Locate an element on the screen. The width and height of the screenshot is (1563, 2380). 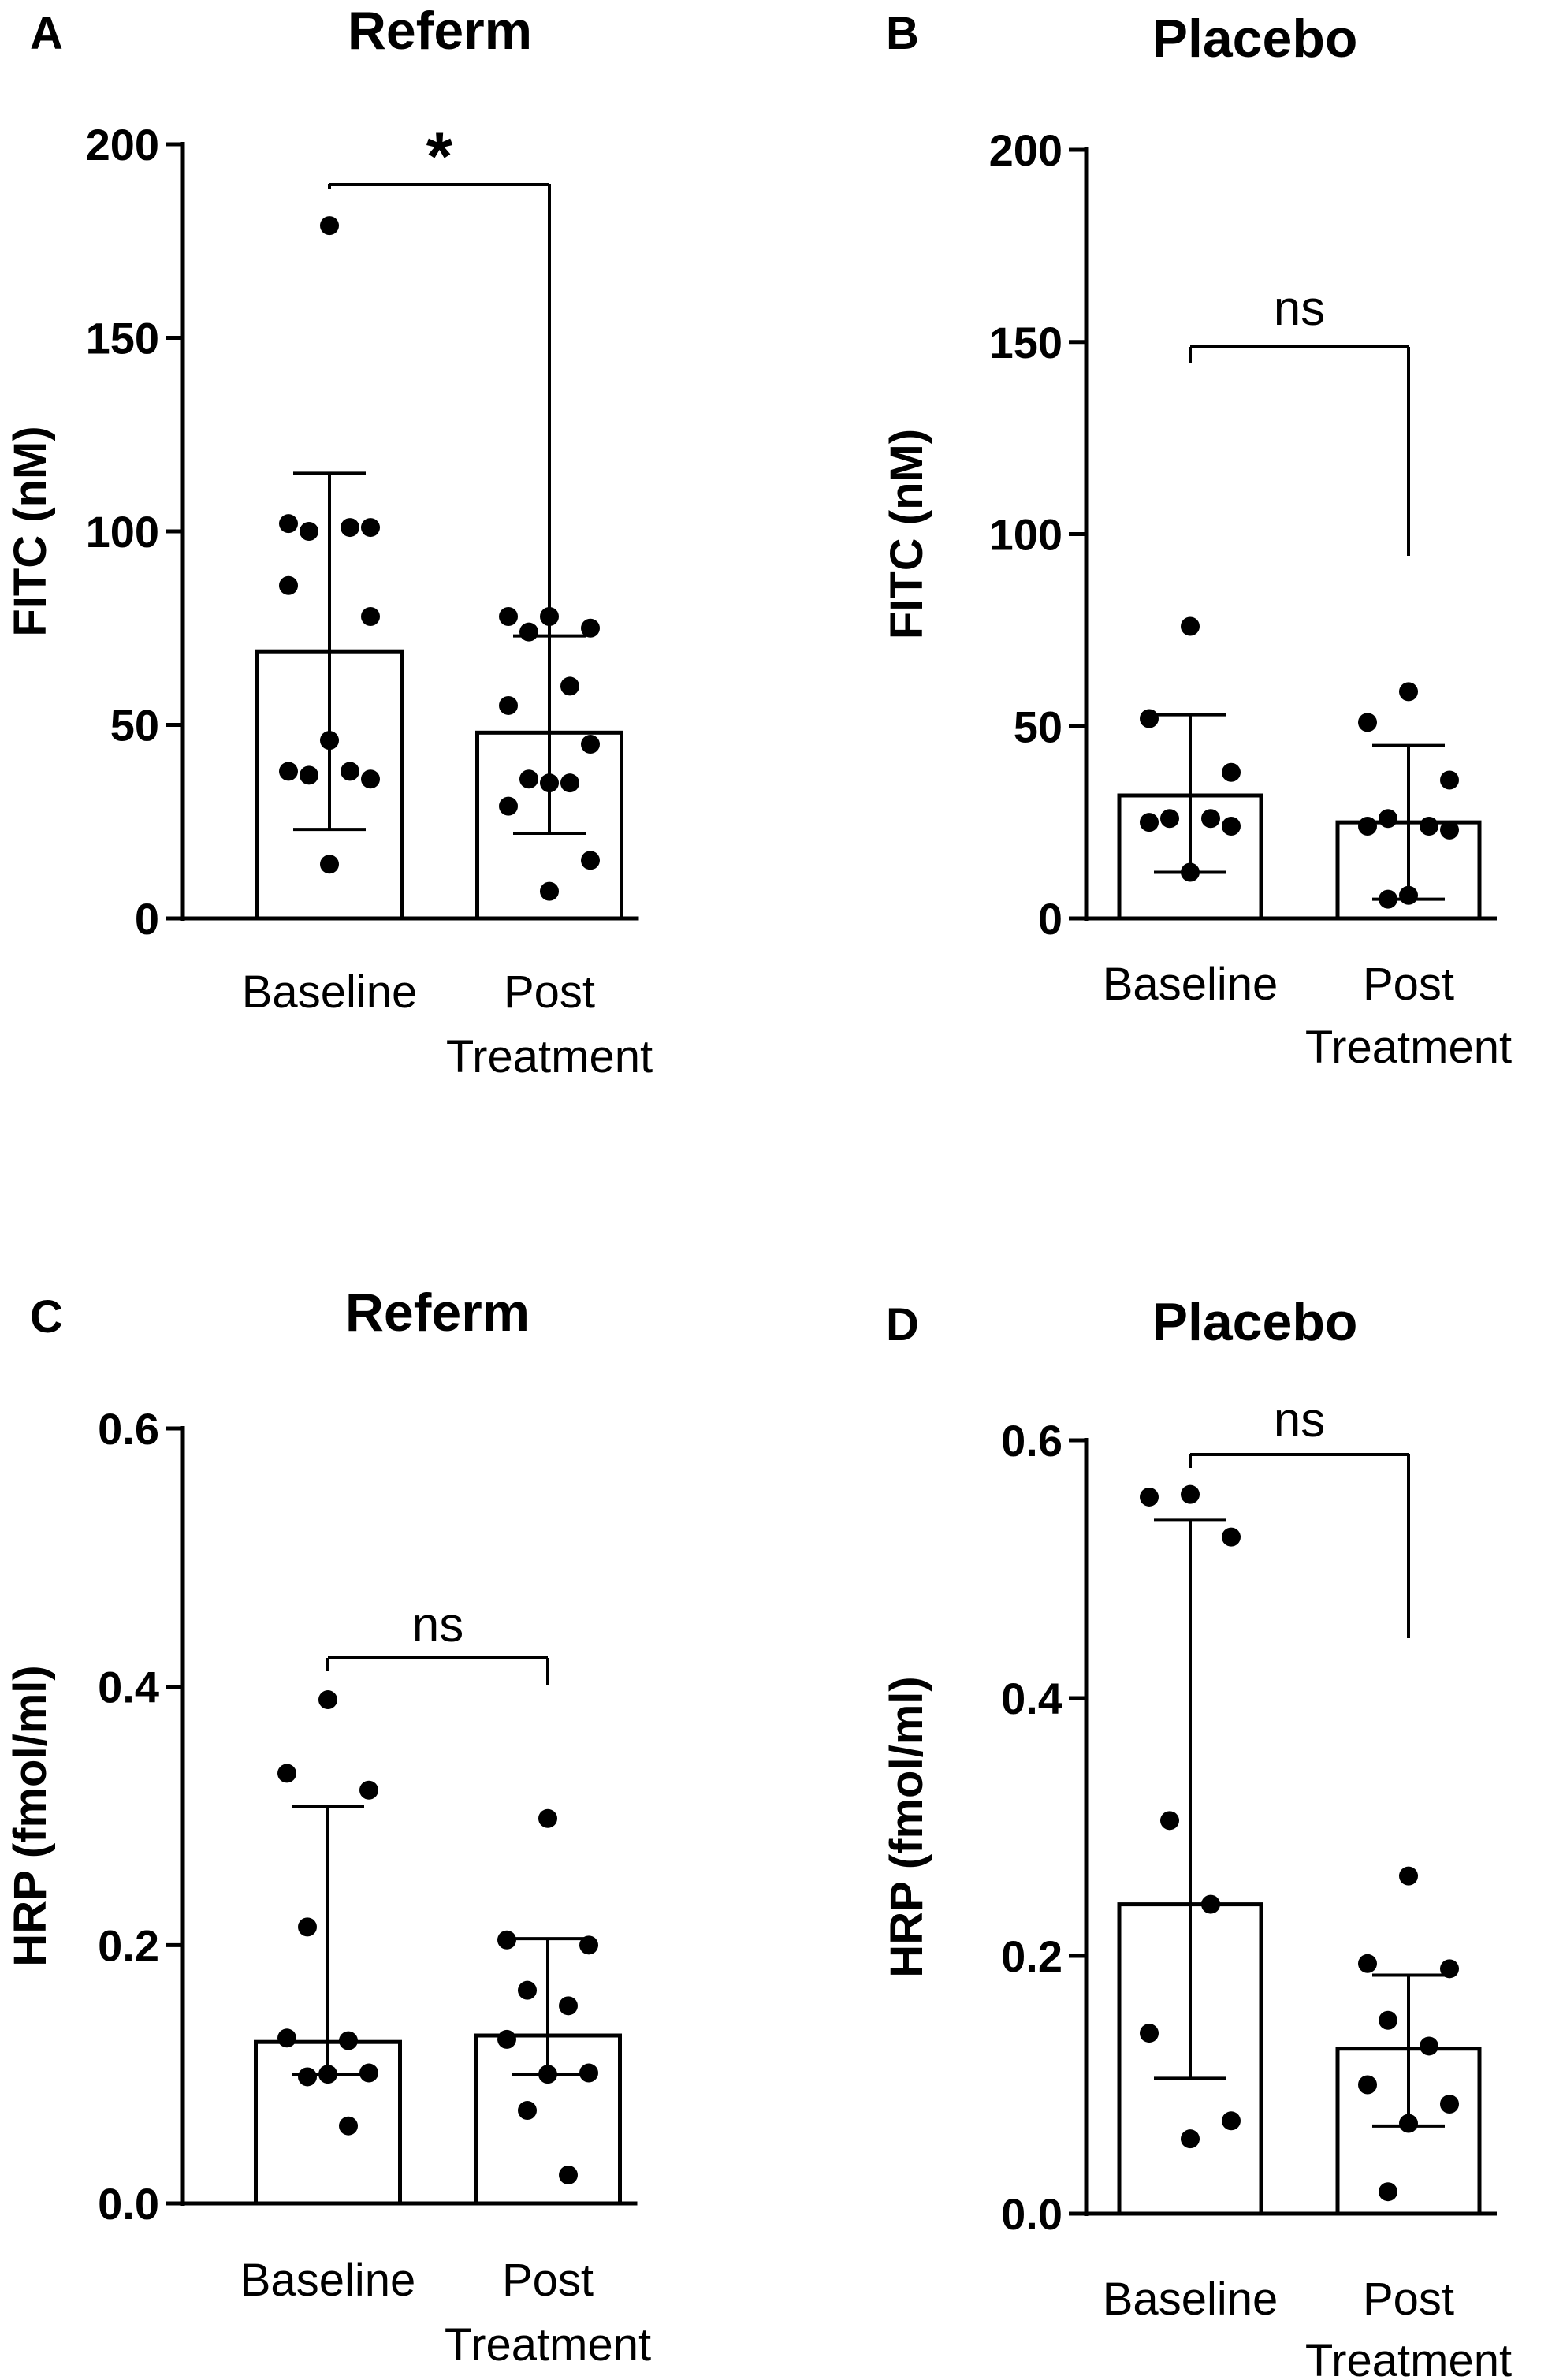
panel-letter: A is located at coordinates (46, 33).